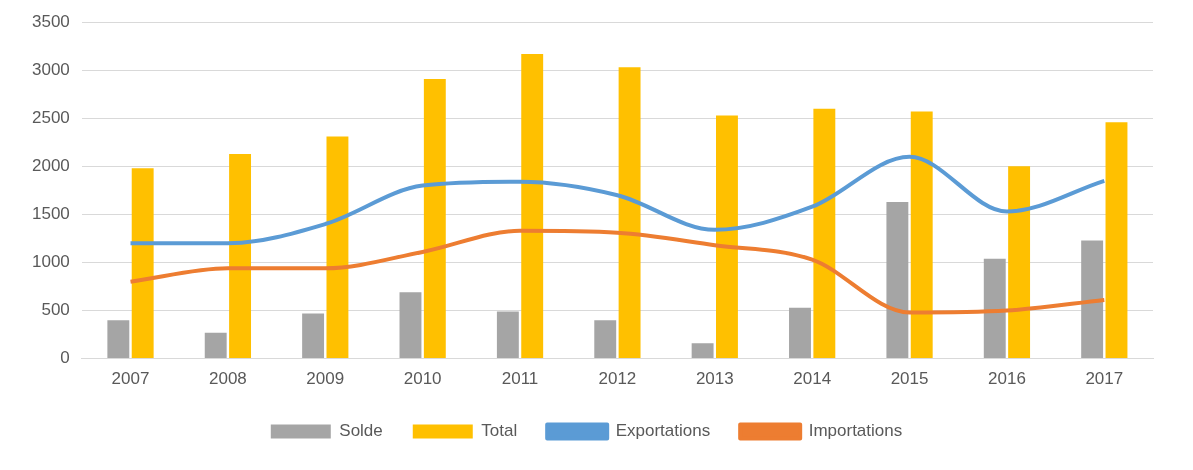 The height and width of the screenshot is (470, 1193). I want to click on legend-label: Solde, so click(361, 431).